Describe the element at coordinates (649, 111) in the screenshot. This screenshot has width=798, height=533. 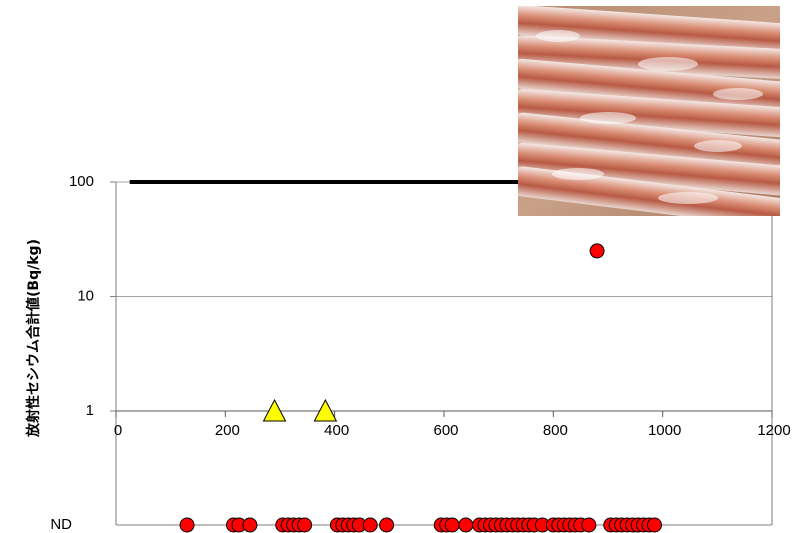
I see `frozen-squid-photo` at that location.